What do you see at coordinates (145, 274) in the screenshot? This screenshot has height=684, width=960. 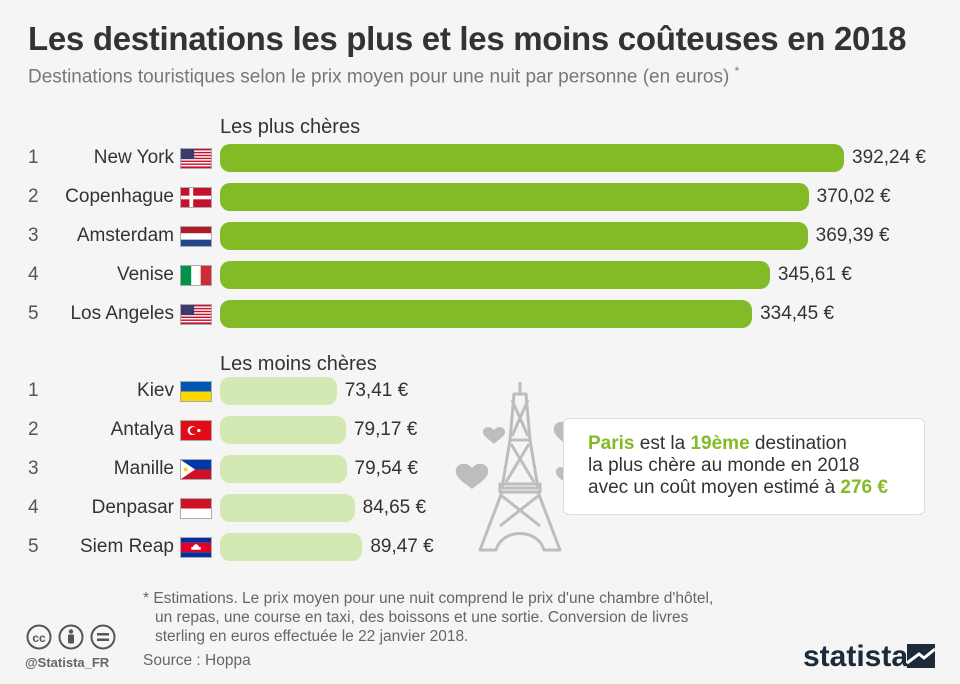 I see `category-label: Venise` at bounding box center [145, 274].